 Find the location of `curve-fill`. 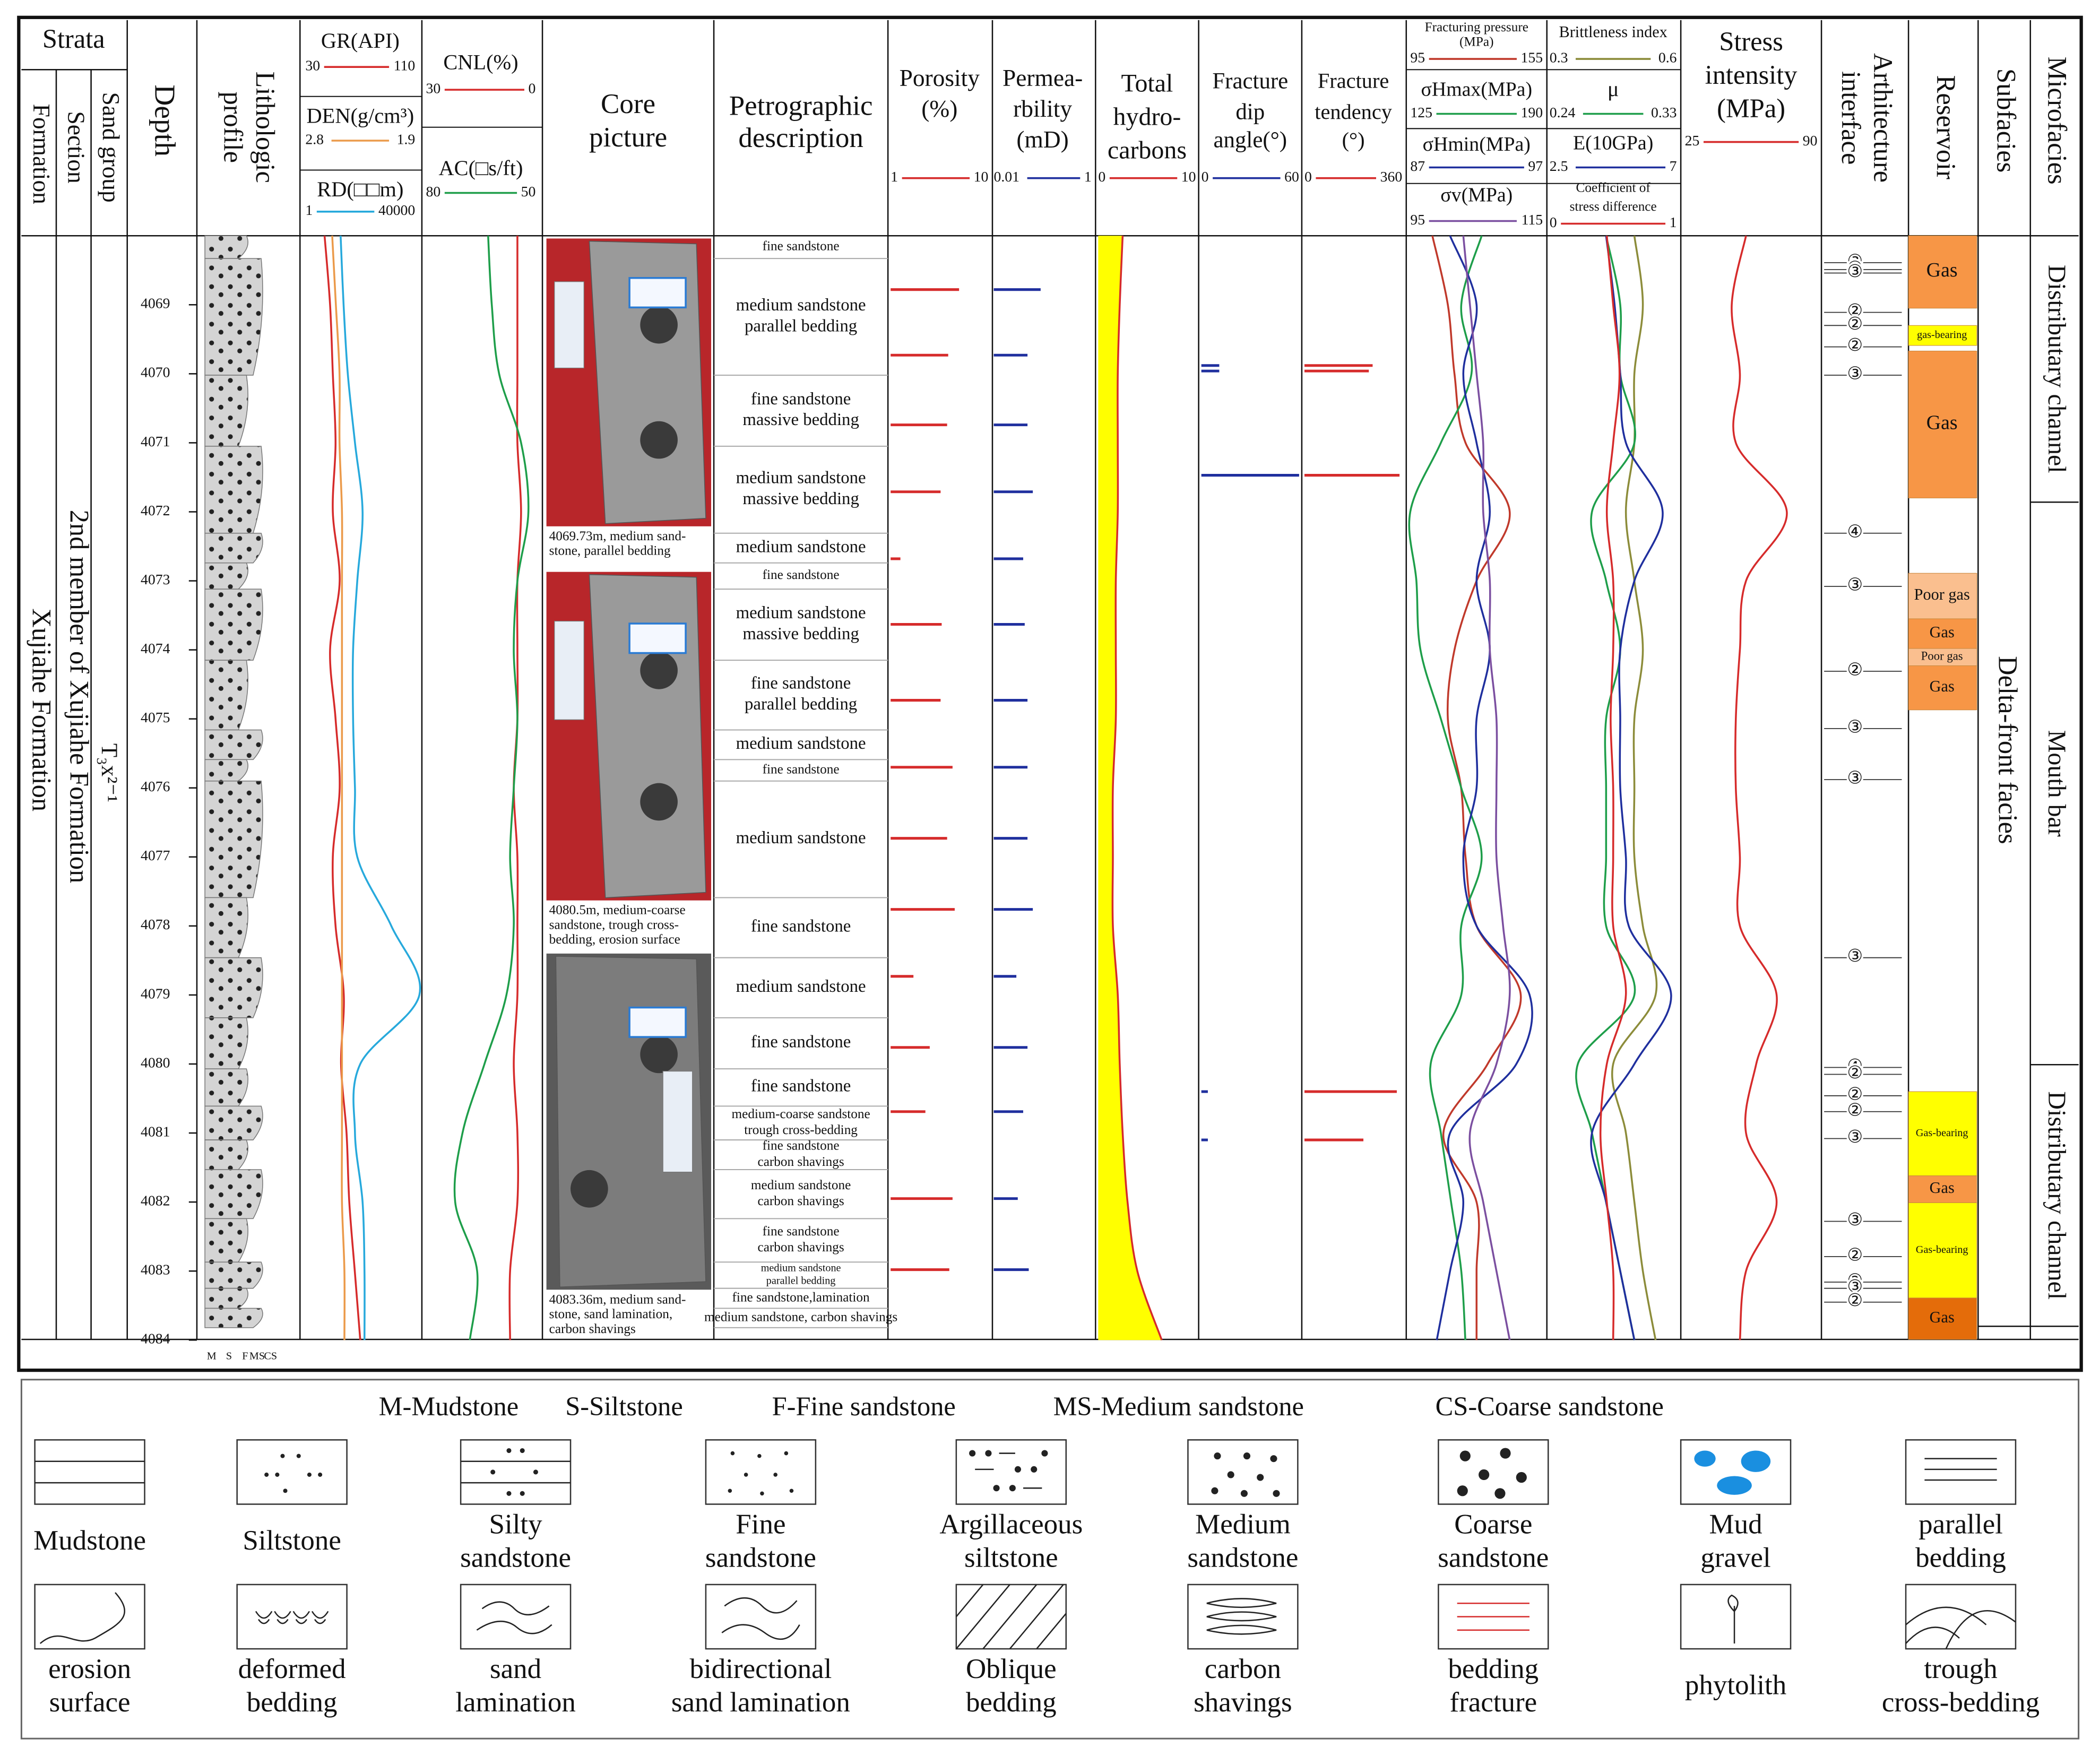

curve-fill is located at coordinates (1130, 788).